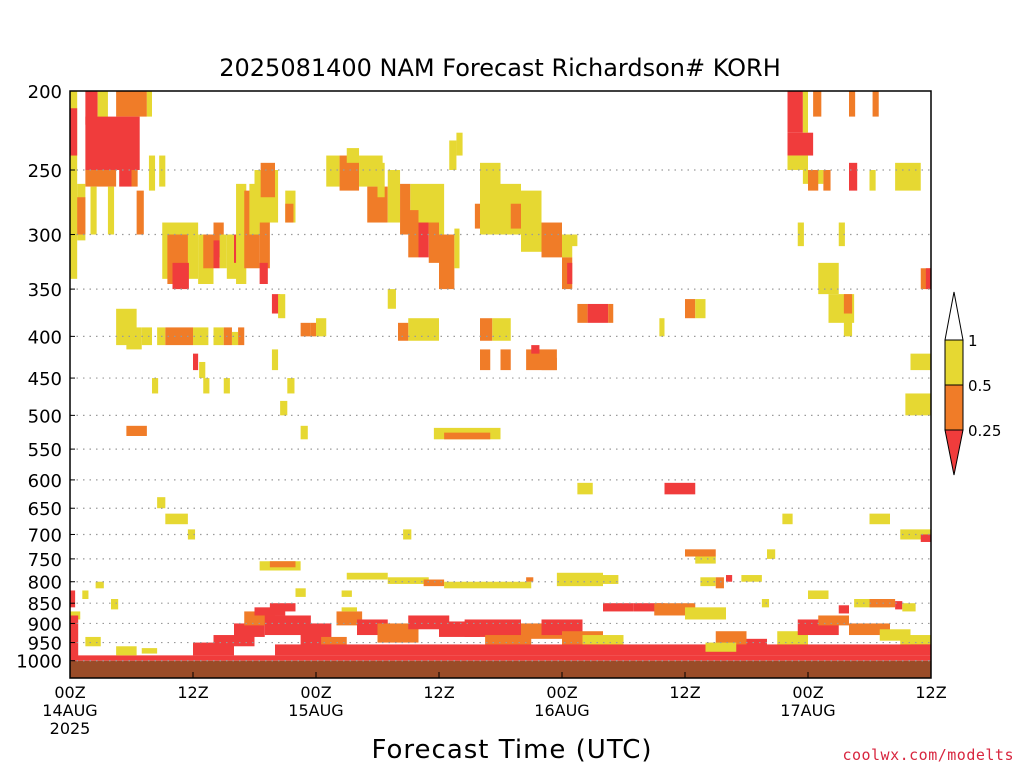  I want to click on y-tick-label: 750, so click(45, 560).